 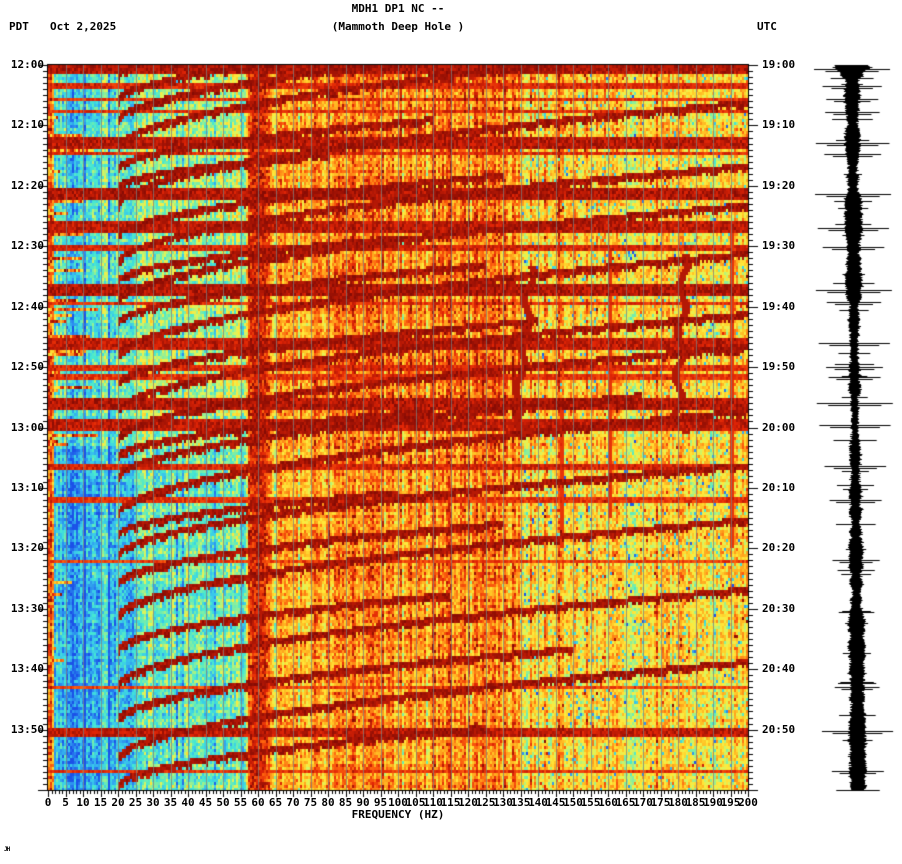 What do you see at coordinates (27, 608) in the screenshot?
I see `time-label-left: 13:30` at bounding box center [27, 608].